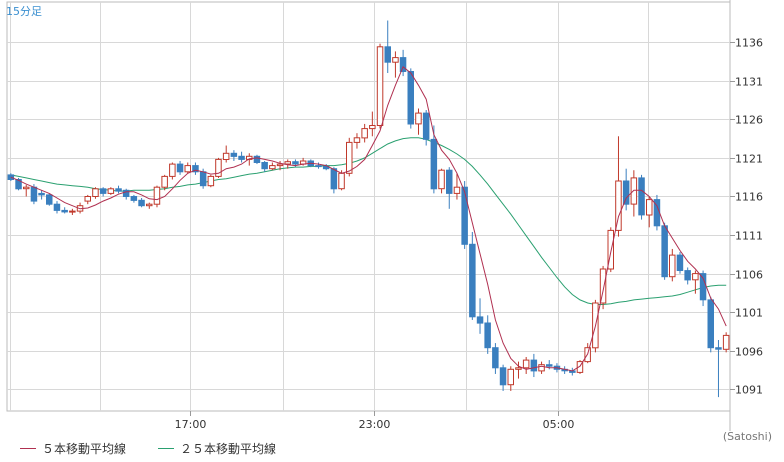  Describe the element at coordinates (749, 236) in the screenshot. I see `y-tick-label: 1111` at that location.